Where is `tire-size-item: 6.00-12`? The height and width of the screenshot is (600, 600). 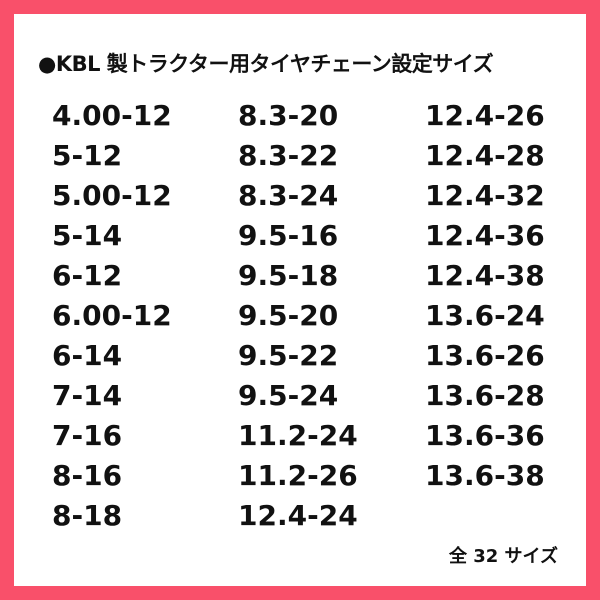 tire-size-item: 6.00-12 is located at coordinates (112, 315).